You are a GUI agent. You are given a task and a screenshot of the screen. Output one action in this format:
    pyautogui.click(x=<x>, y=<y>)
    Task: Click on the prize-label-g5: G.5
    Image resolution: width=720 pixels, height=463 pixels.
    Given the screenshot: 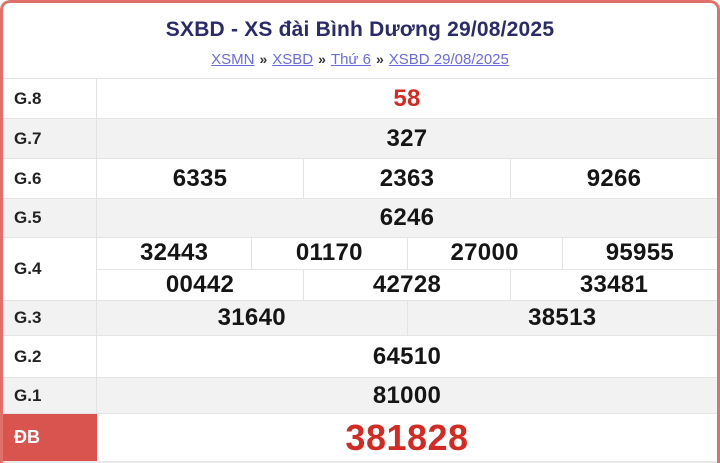 What is the action you would take?
    pyautogui.click(x=50, y=218)
    